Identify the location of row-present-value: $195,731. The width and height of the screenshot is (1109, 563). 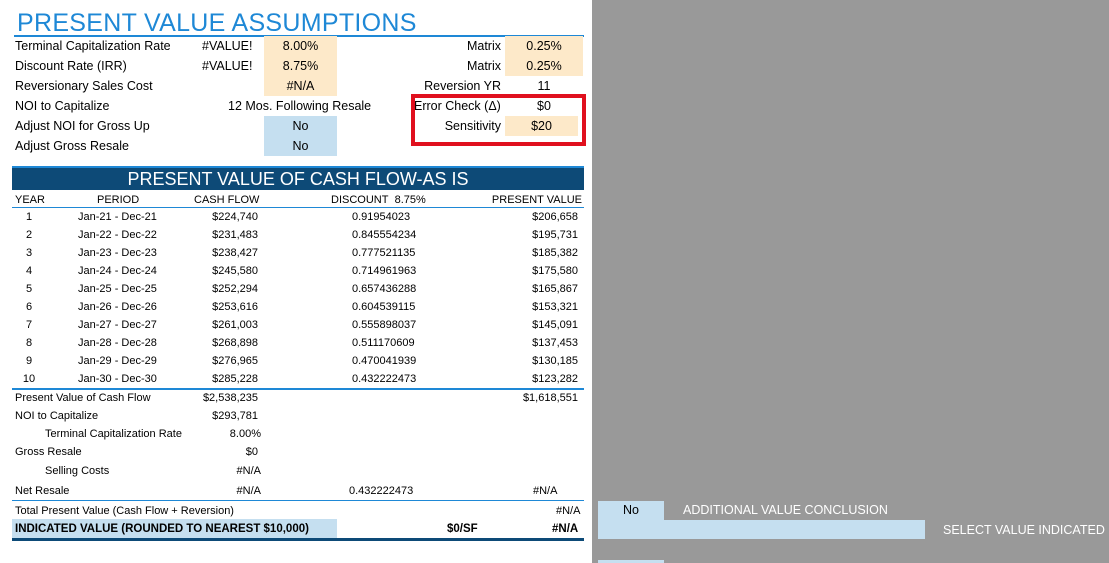
(555, 235).